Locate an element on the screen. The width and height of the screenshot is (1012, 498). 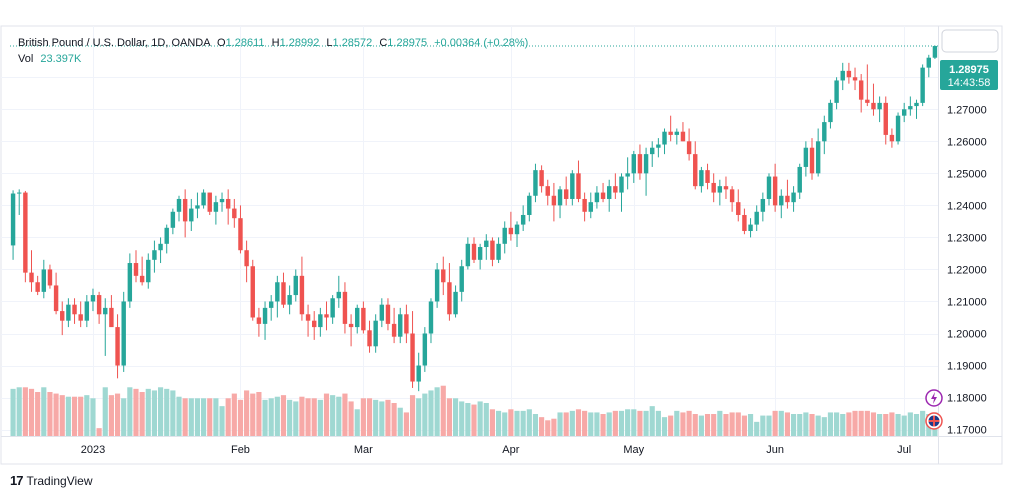
lightning-icon is located at coordinates (934, 398).